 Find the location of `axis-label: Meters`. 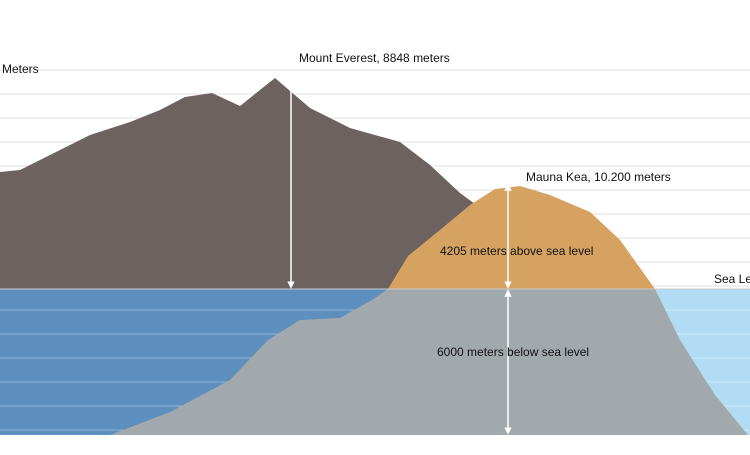

axis-label: Meters is located at coordinates (20, 69).